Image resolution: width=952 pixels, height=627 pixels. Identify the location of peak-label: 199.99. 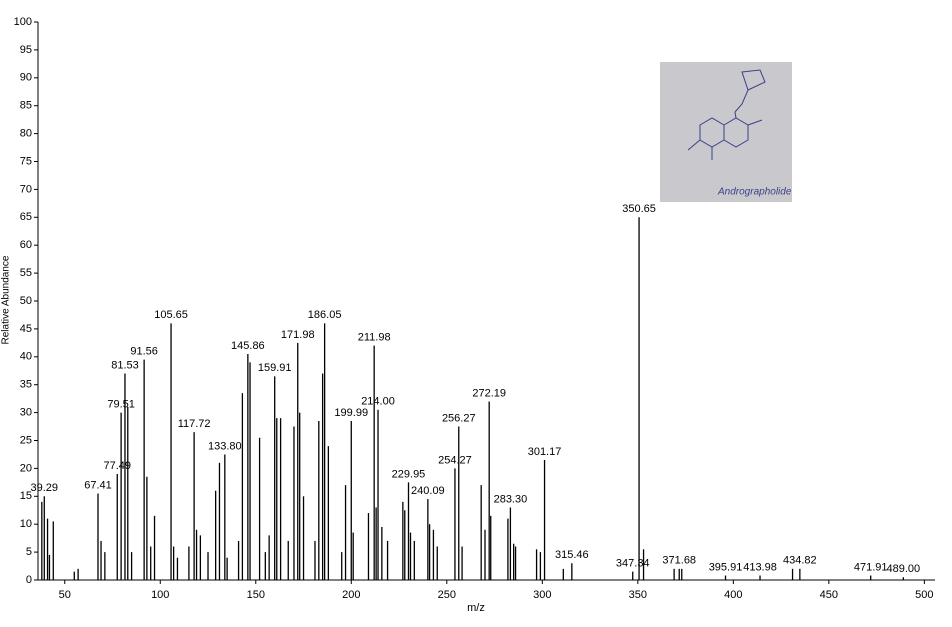
(351, 413).